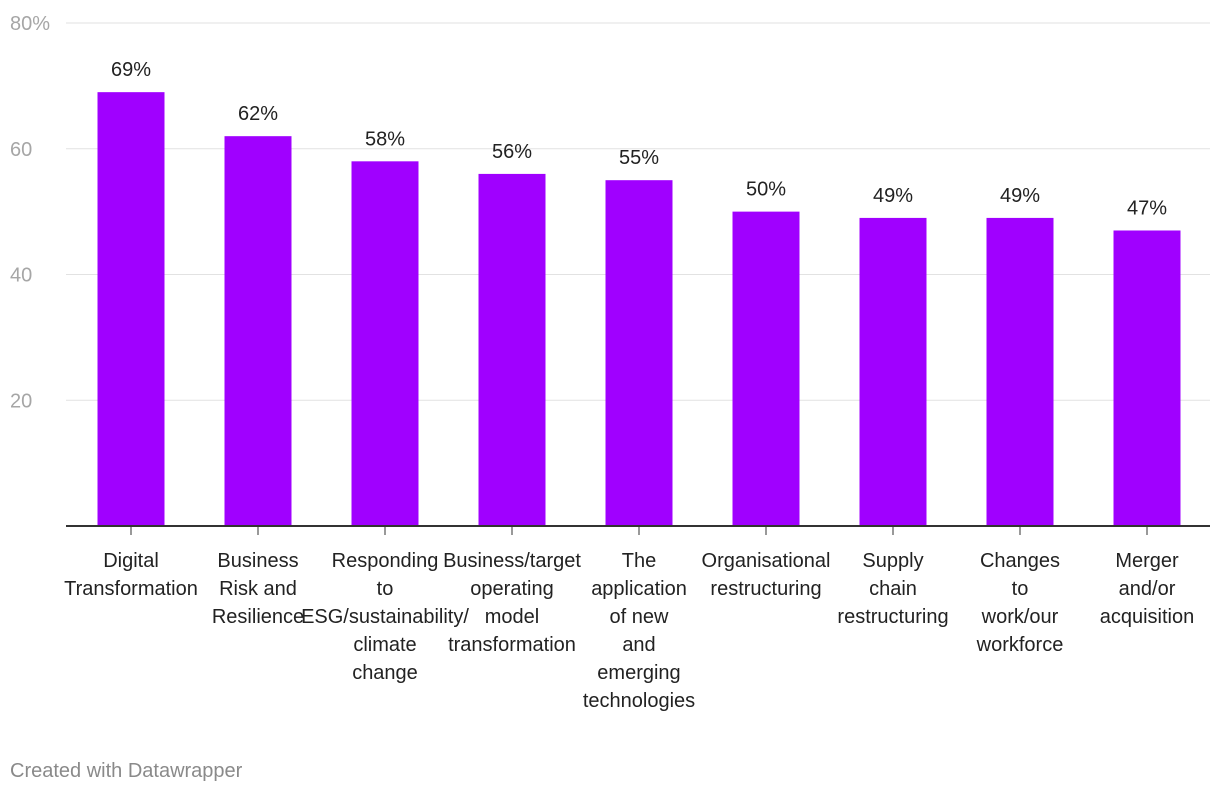  I want to click on category-label-9: Merger and/or acquisition, so click(1147, 589).